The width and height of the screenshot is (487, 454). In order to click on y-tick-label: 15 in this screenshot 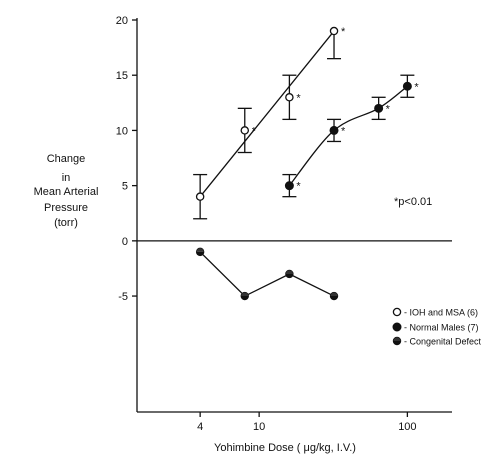, I will do `click(122, 76)`.